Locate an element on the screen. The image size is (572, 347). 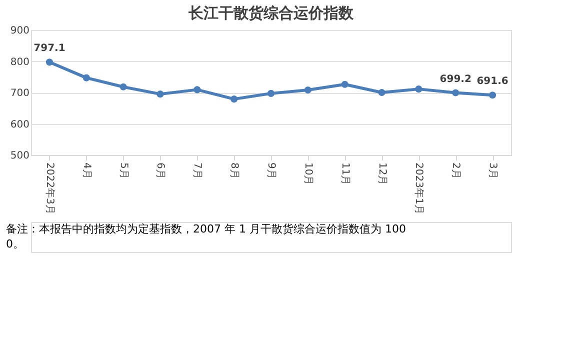
x-tick-label: 5月 is located at coordinates (123, 170).